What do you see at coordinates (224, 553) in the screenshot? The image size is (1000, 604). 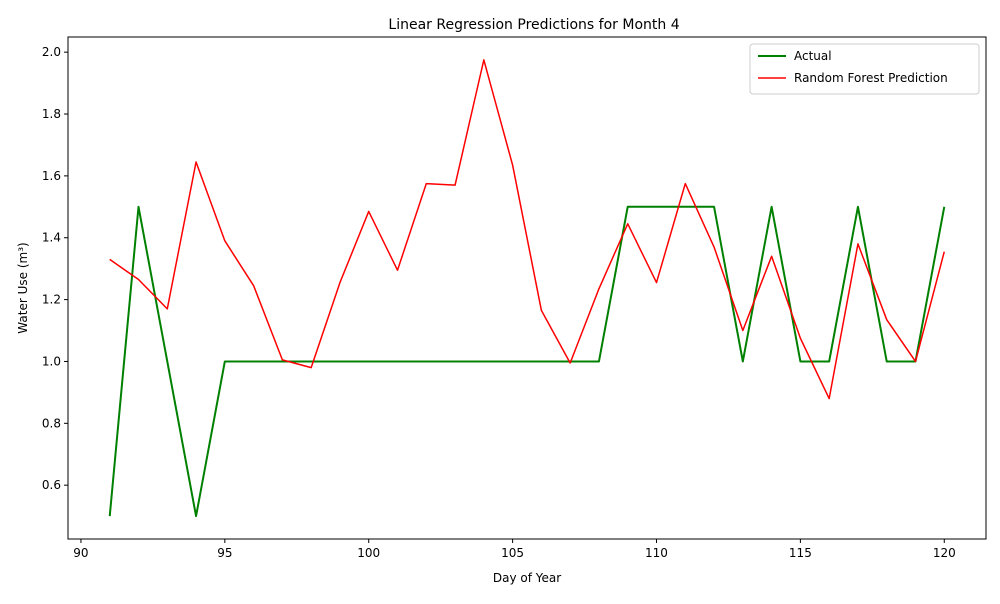 I see `x-tick-label: 95` at bounding box center [224, 553].